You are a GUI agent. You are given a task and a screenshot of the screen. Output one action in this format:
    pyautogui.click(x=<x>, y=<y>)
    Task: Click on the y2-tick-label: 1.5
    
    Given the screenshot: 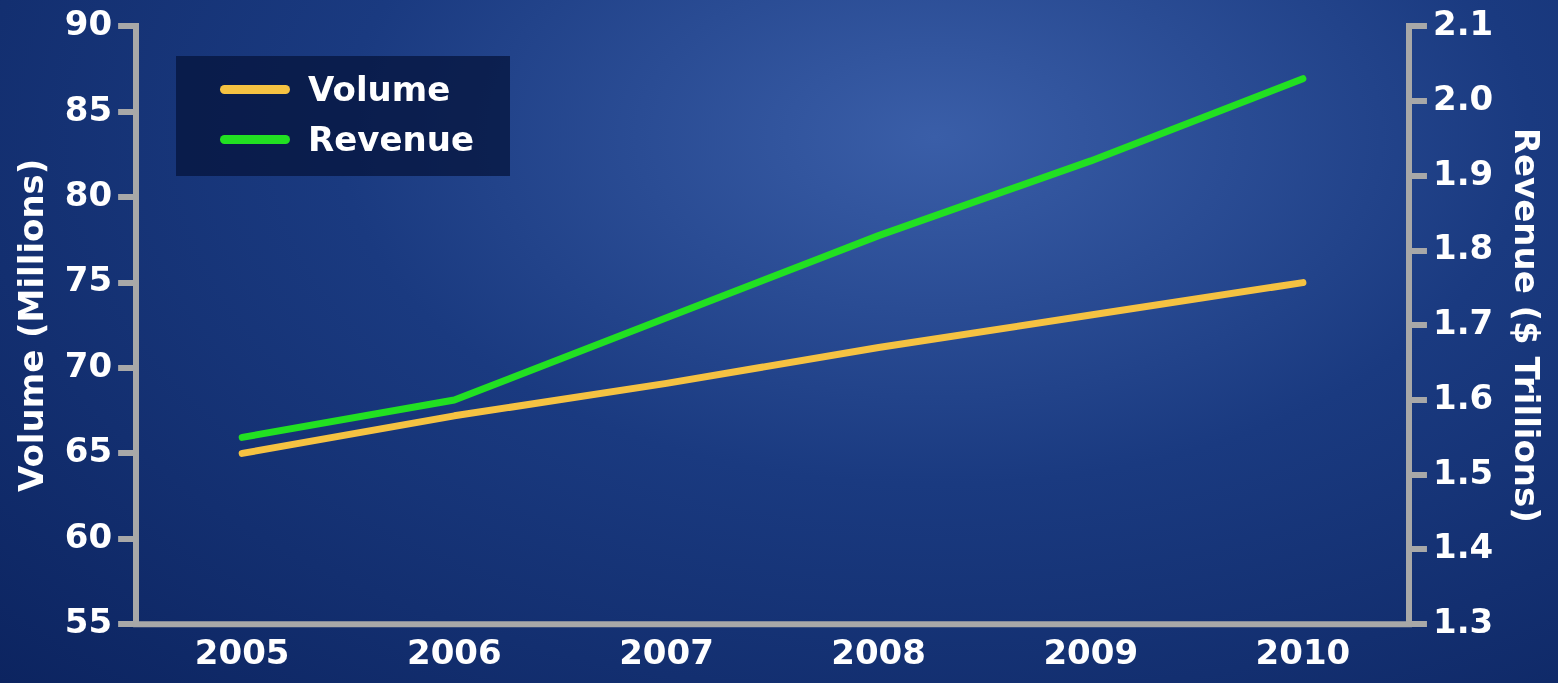 What is the action you would take?
    pyautogui.click(x=1463, y=471)
    